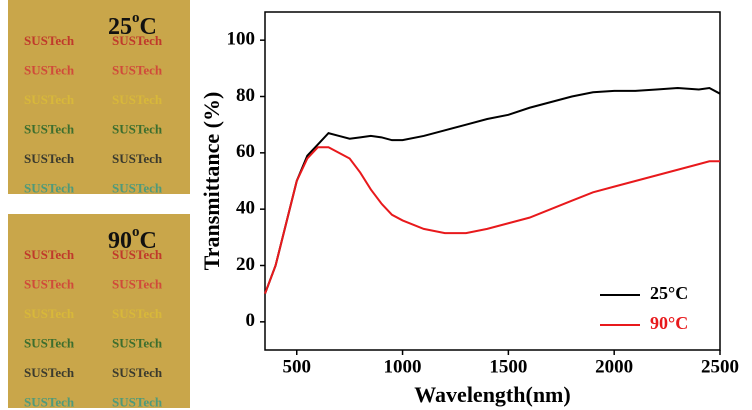 The width and height of the screenshot is (752, 410). What do you see at coordinates (669, 323) in the screenshot?
I see `legend-label: 90°C` at bounding box center [669, 323].